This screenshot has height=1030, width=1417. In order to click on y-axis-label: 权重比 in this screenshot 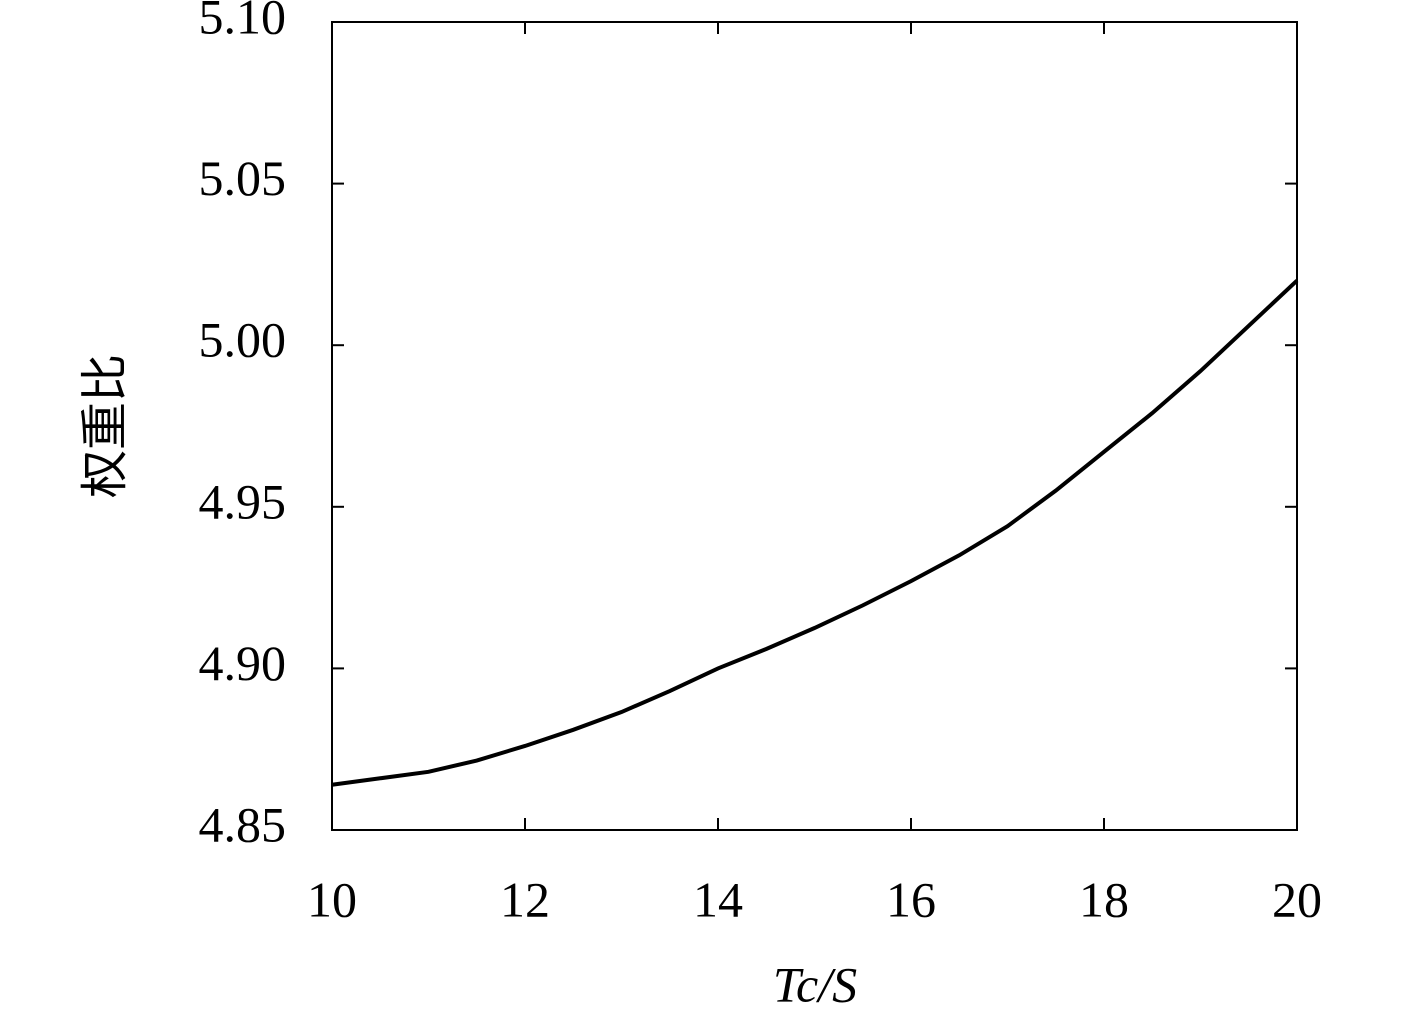, I will do `click(105, 426)`.